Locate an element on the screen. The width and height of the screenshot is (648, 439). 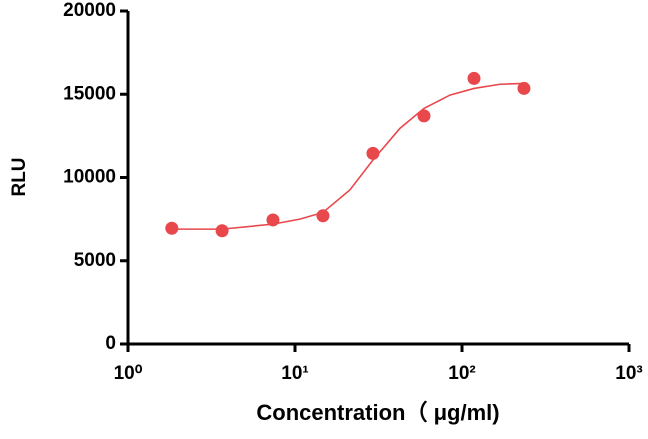
x-tick-label: 10¹ is located at coordinates (294, 373).